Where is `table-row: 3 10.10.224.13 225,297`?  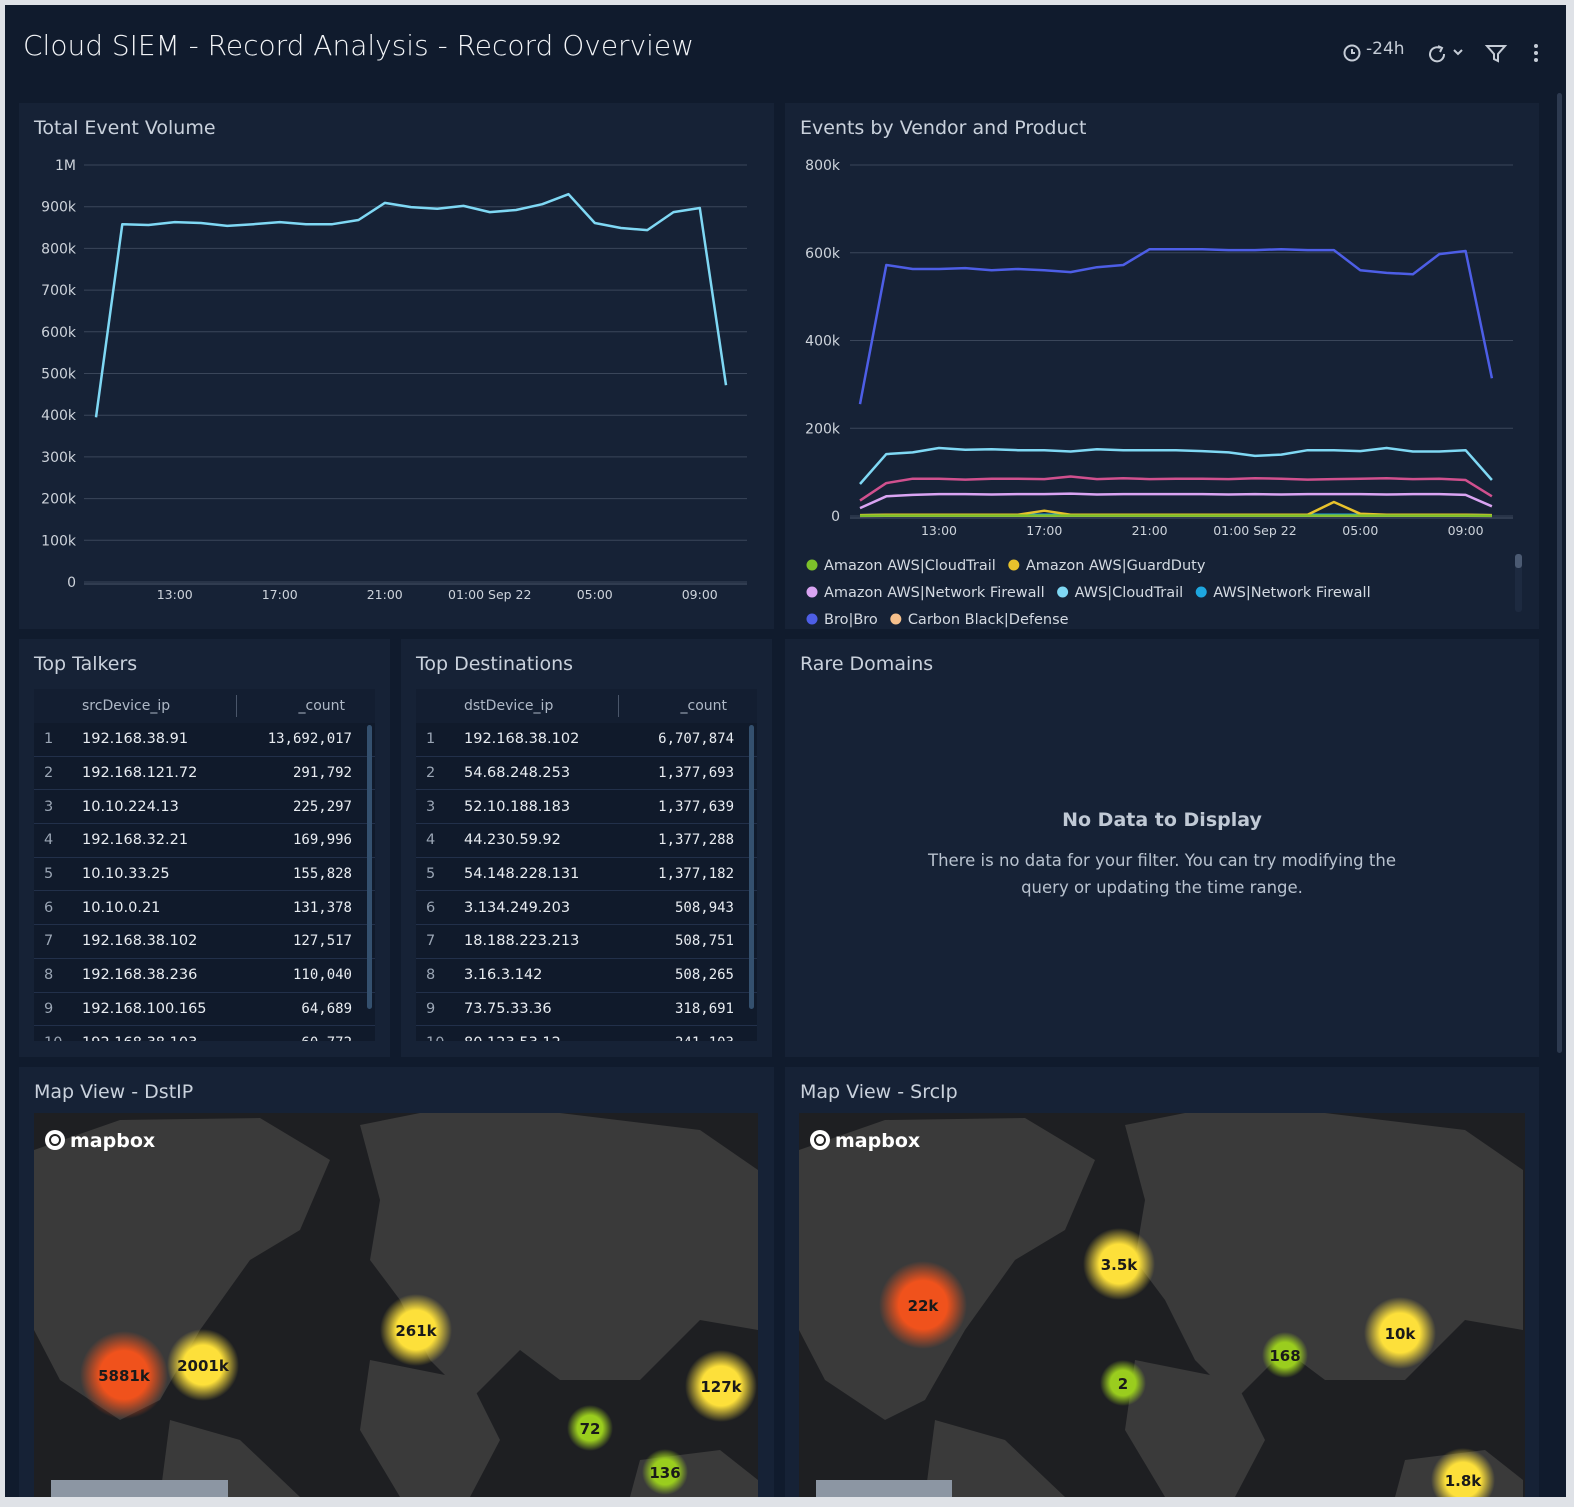
table-row: 3 10.10.224.13 225,297 is located at coordinates (204, 807).